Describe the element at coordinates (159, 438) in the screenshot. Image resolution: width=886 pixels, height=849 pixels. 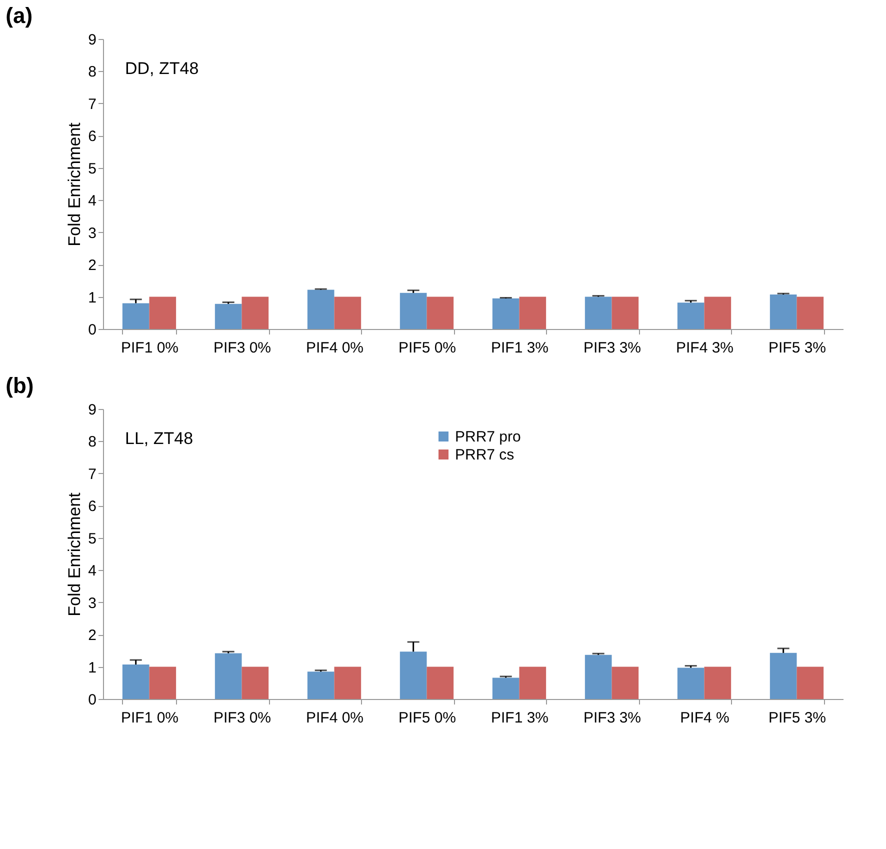
I see `annotation: LL, ZT48` at that location.